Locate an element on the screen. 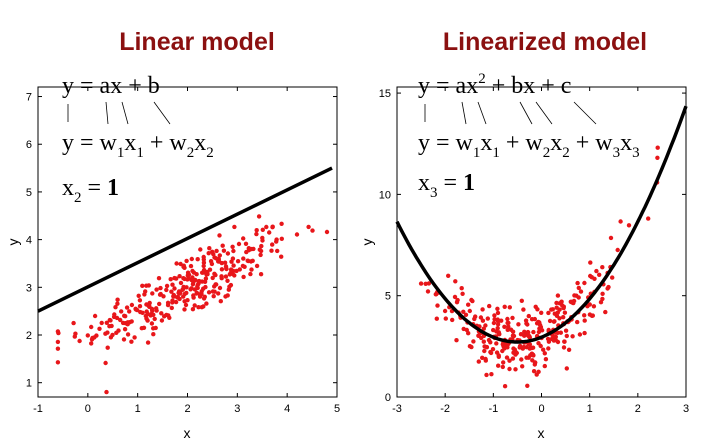 This screenshot has width=716, height=444. left-x-axis-label: x is located at coordinates (187, 433).